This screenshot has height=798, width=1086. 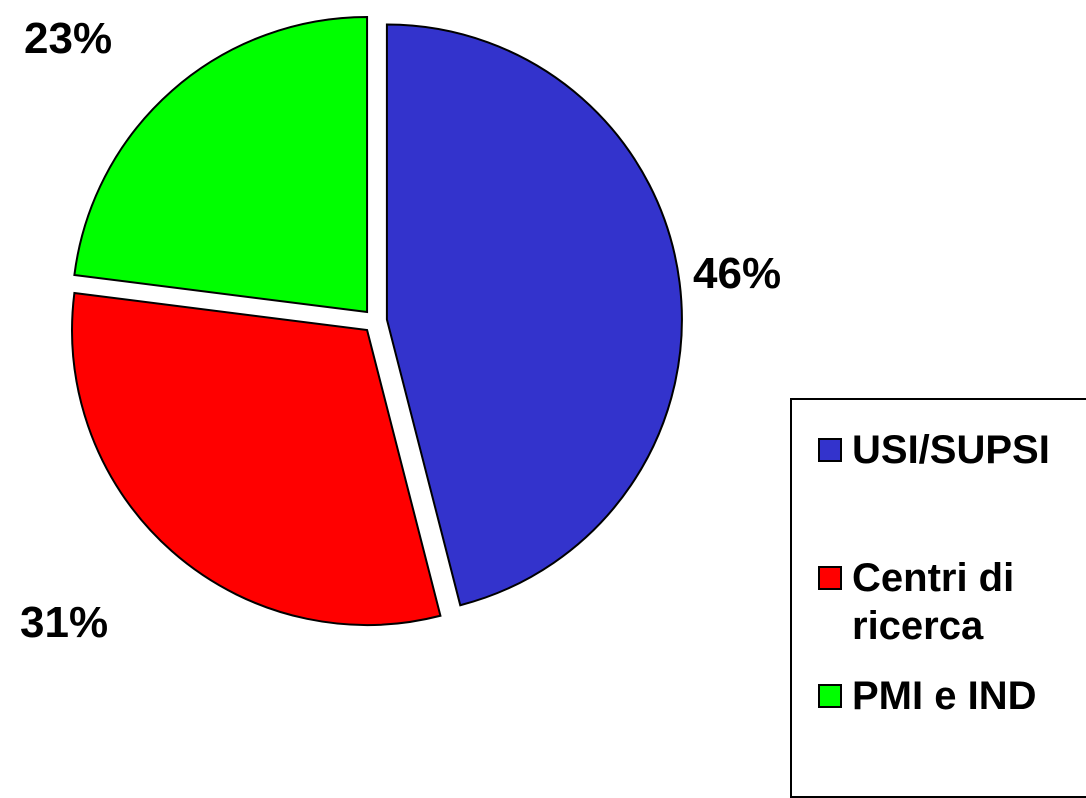 I want to click on pie-slice-pmi-e-ind, so click(x=221, y=164).